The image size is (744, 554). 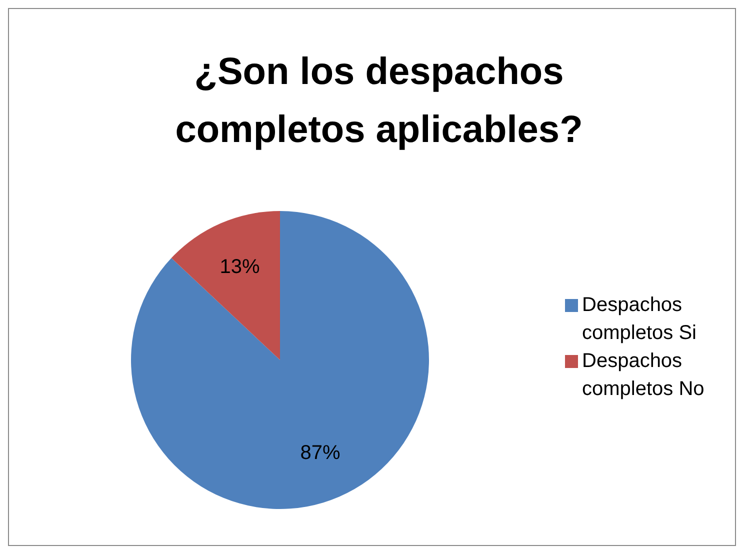 I want to click on data-label: 87%, so click(x=320, y=453).